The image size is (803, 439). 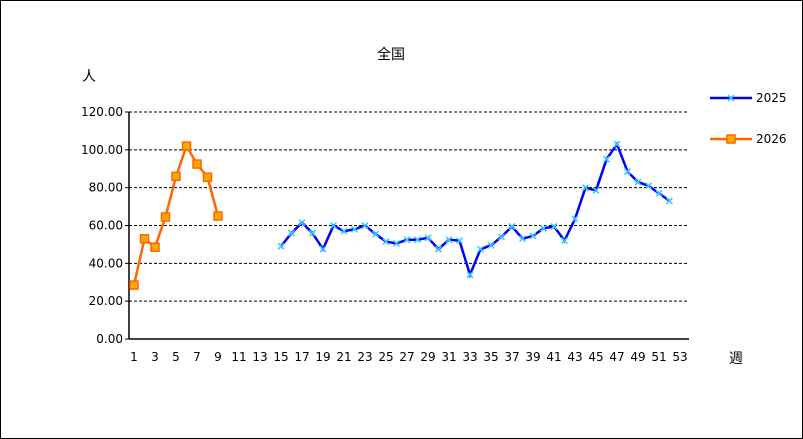 I want to click on x-tick-label: 3, so click(x=155, y=357).